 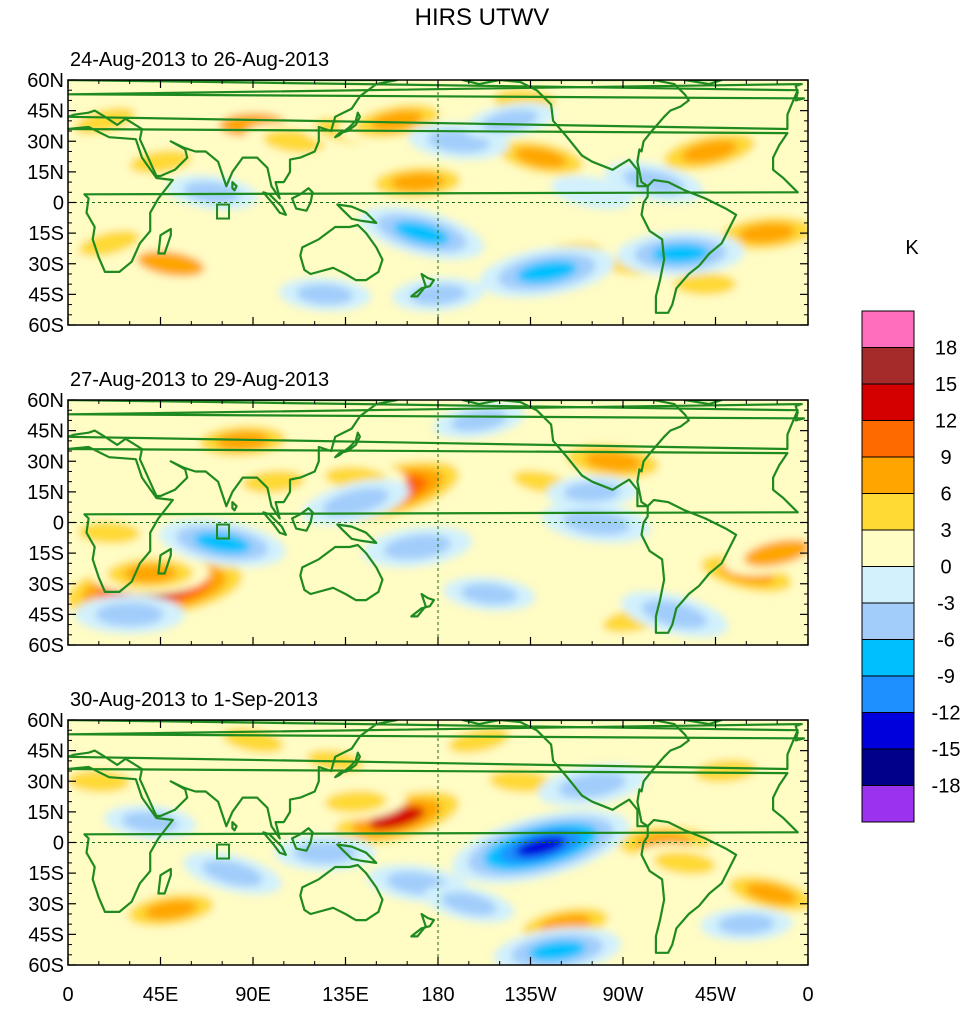 I want to click on chart-title: HIRS UTWV, so click(x=482, y=17).